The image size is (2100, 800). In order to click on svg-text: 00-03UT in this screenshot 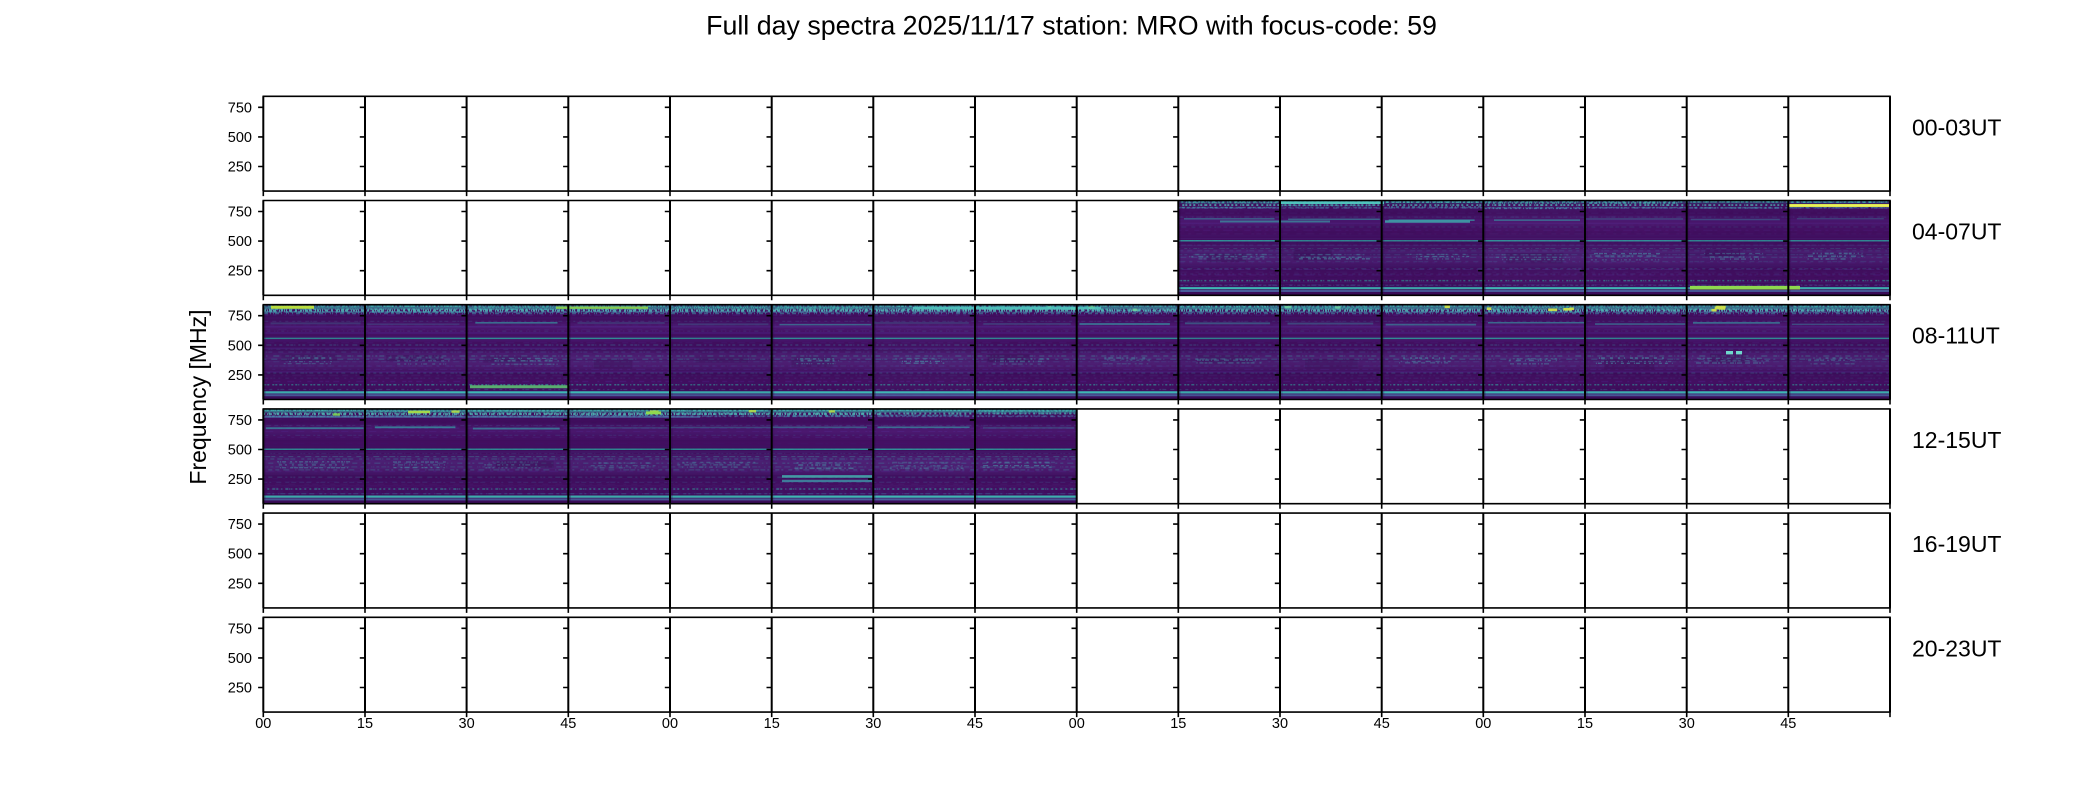, I will do `click(1956, 127)`.